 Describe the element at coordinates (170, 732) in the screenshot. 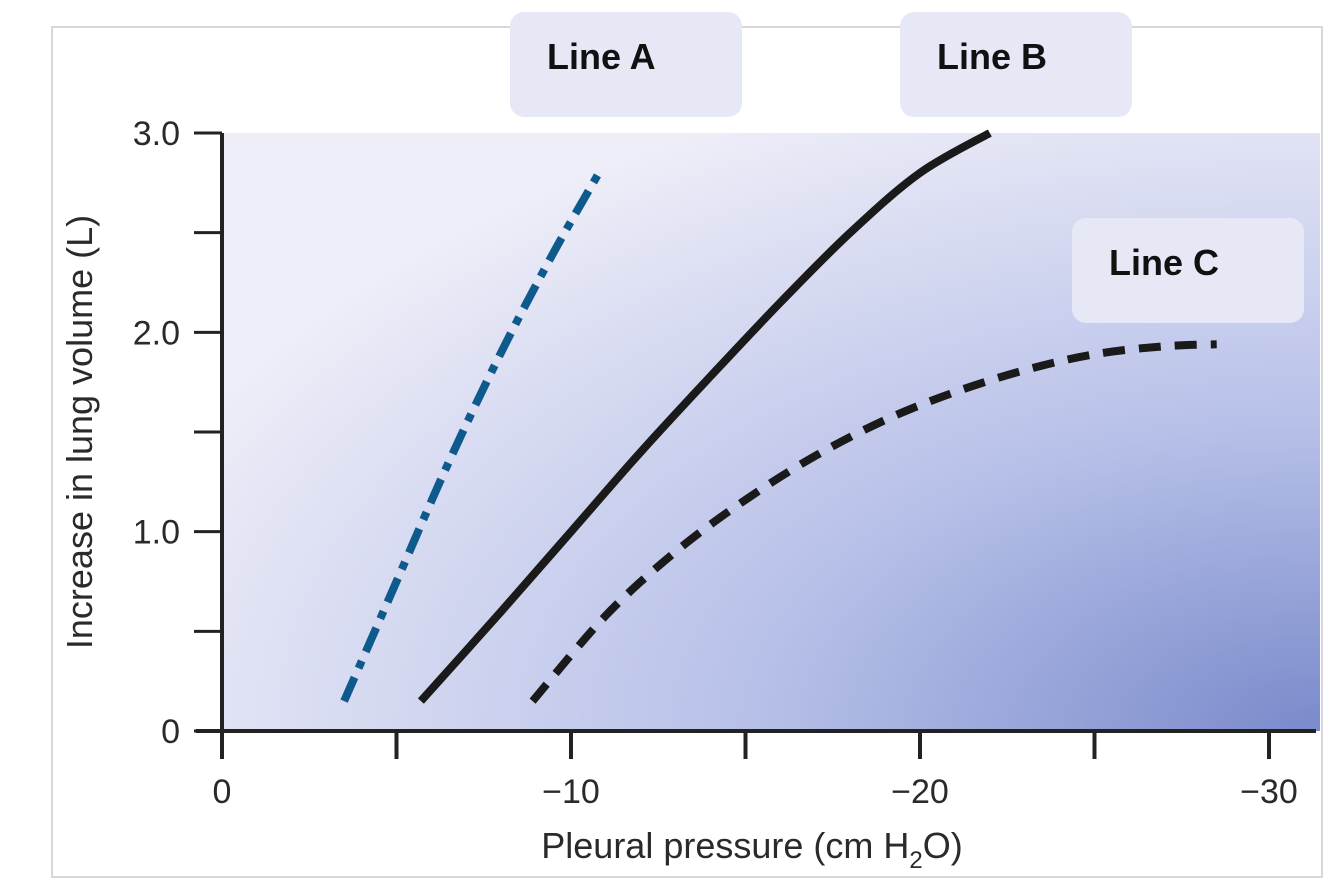

I see `y-tick-label: 0` at that location.